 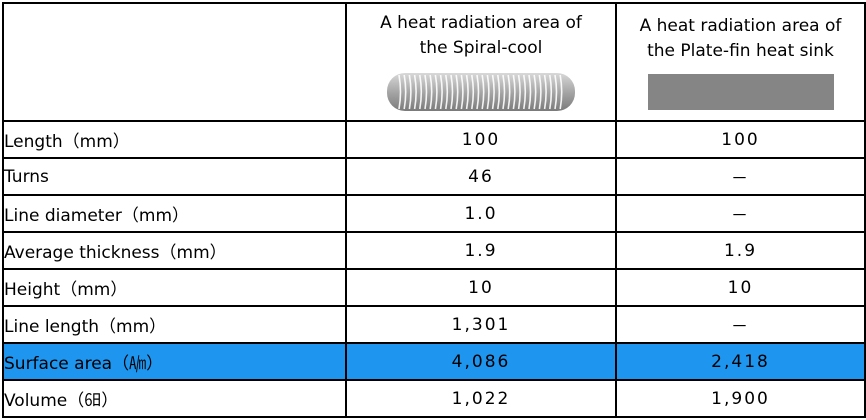 I want to click on table-row-length: Length（mm） 100 100, so click(x=434, y=139).